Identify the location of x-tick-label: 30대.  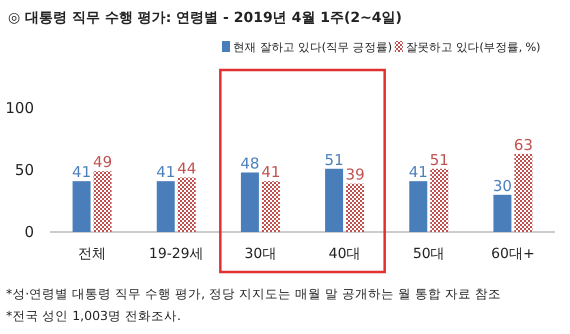
(260, 254).